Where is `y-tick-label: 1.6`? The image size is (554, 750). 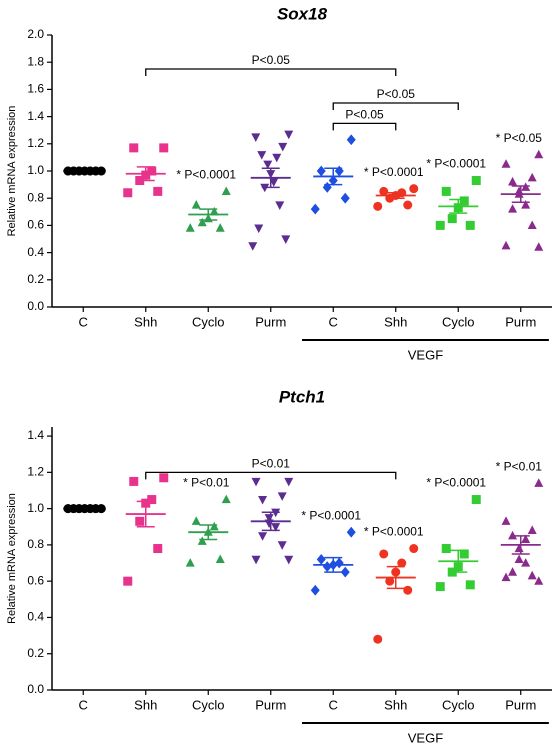 y-tick-label: 1.6 is located at coordinates (35, 89).